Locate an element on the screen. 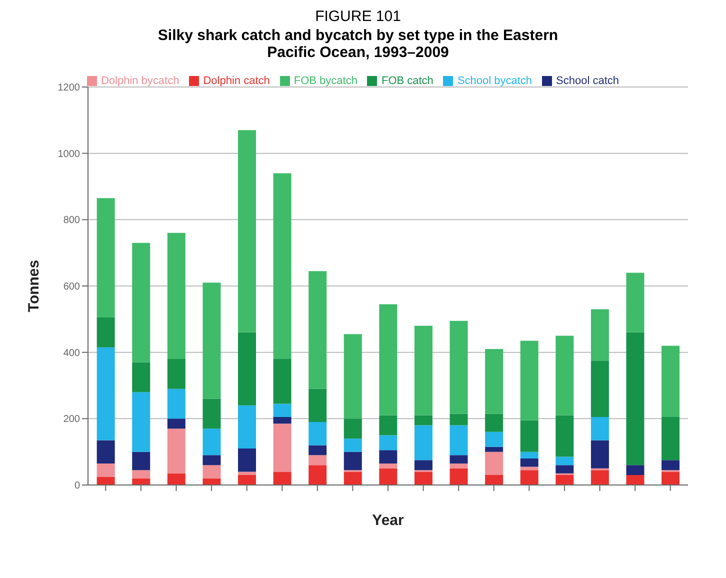  chart-title: Silky shark catch and bycatch by set type in the Eastern Pacific Ocean, 1993–2009 is located at coordinates (358, 44).